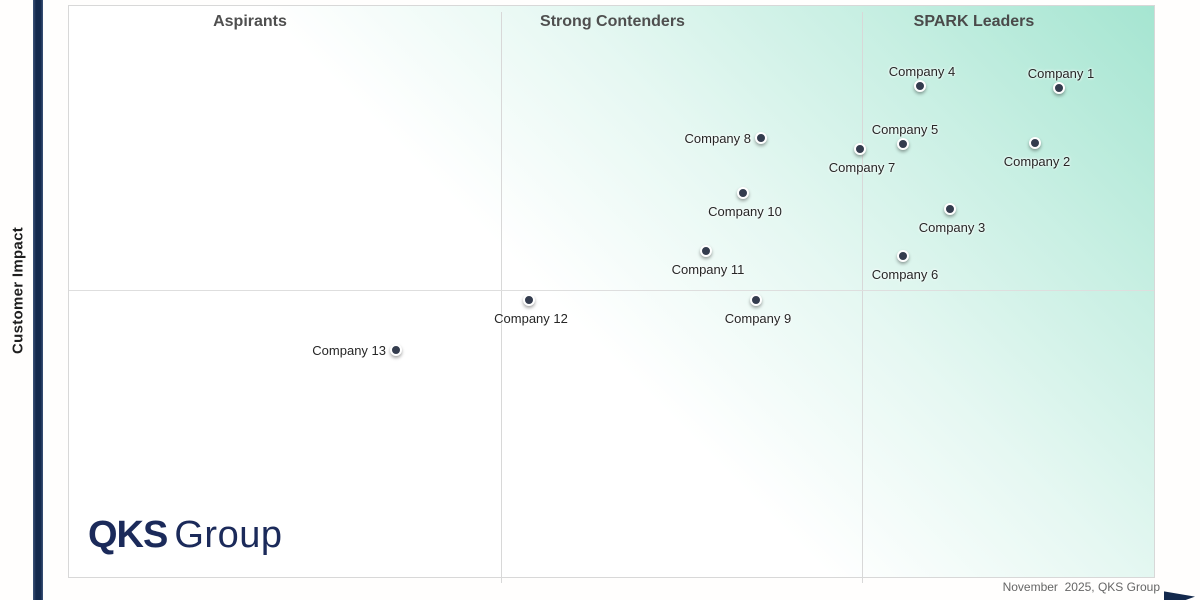 The width and height of the screenshot is (1200, 600). Describe the element at coordinates (952, 227) in the screenshot. I see `company-label: Company 3` at that location.